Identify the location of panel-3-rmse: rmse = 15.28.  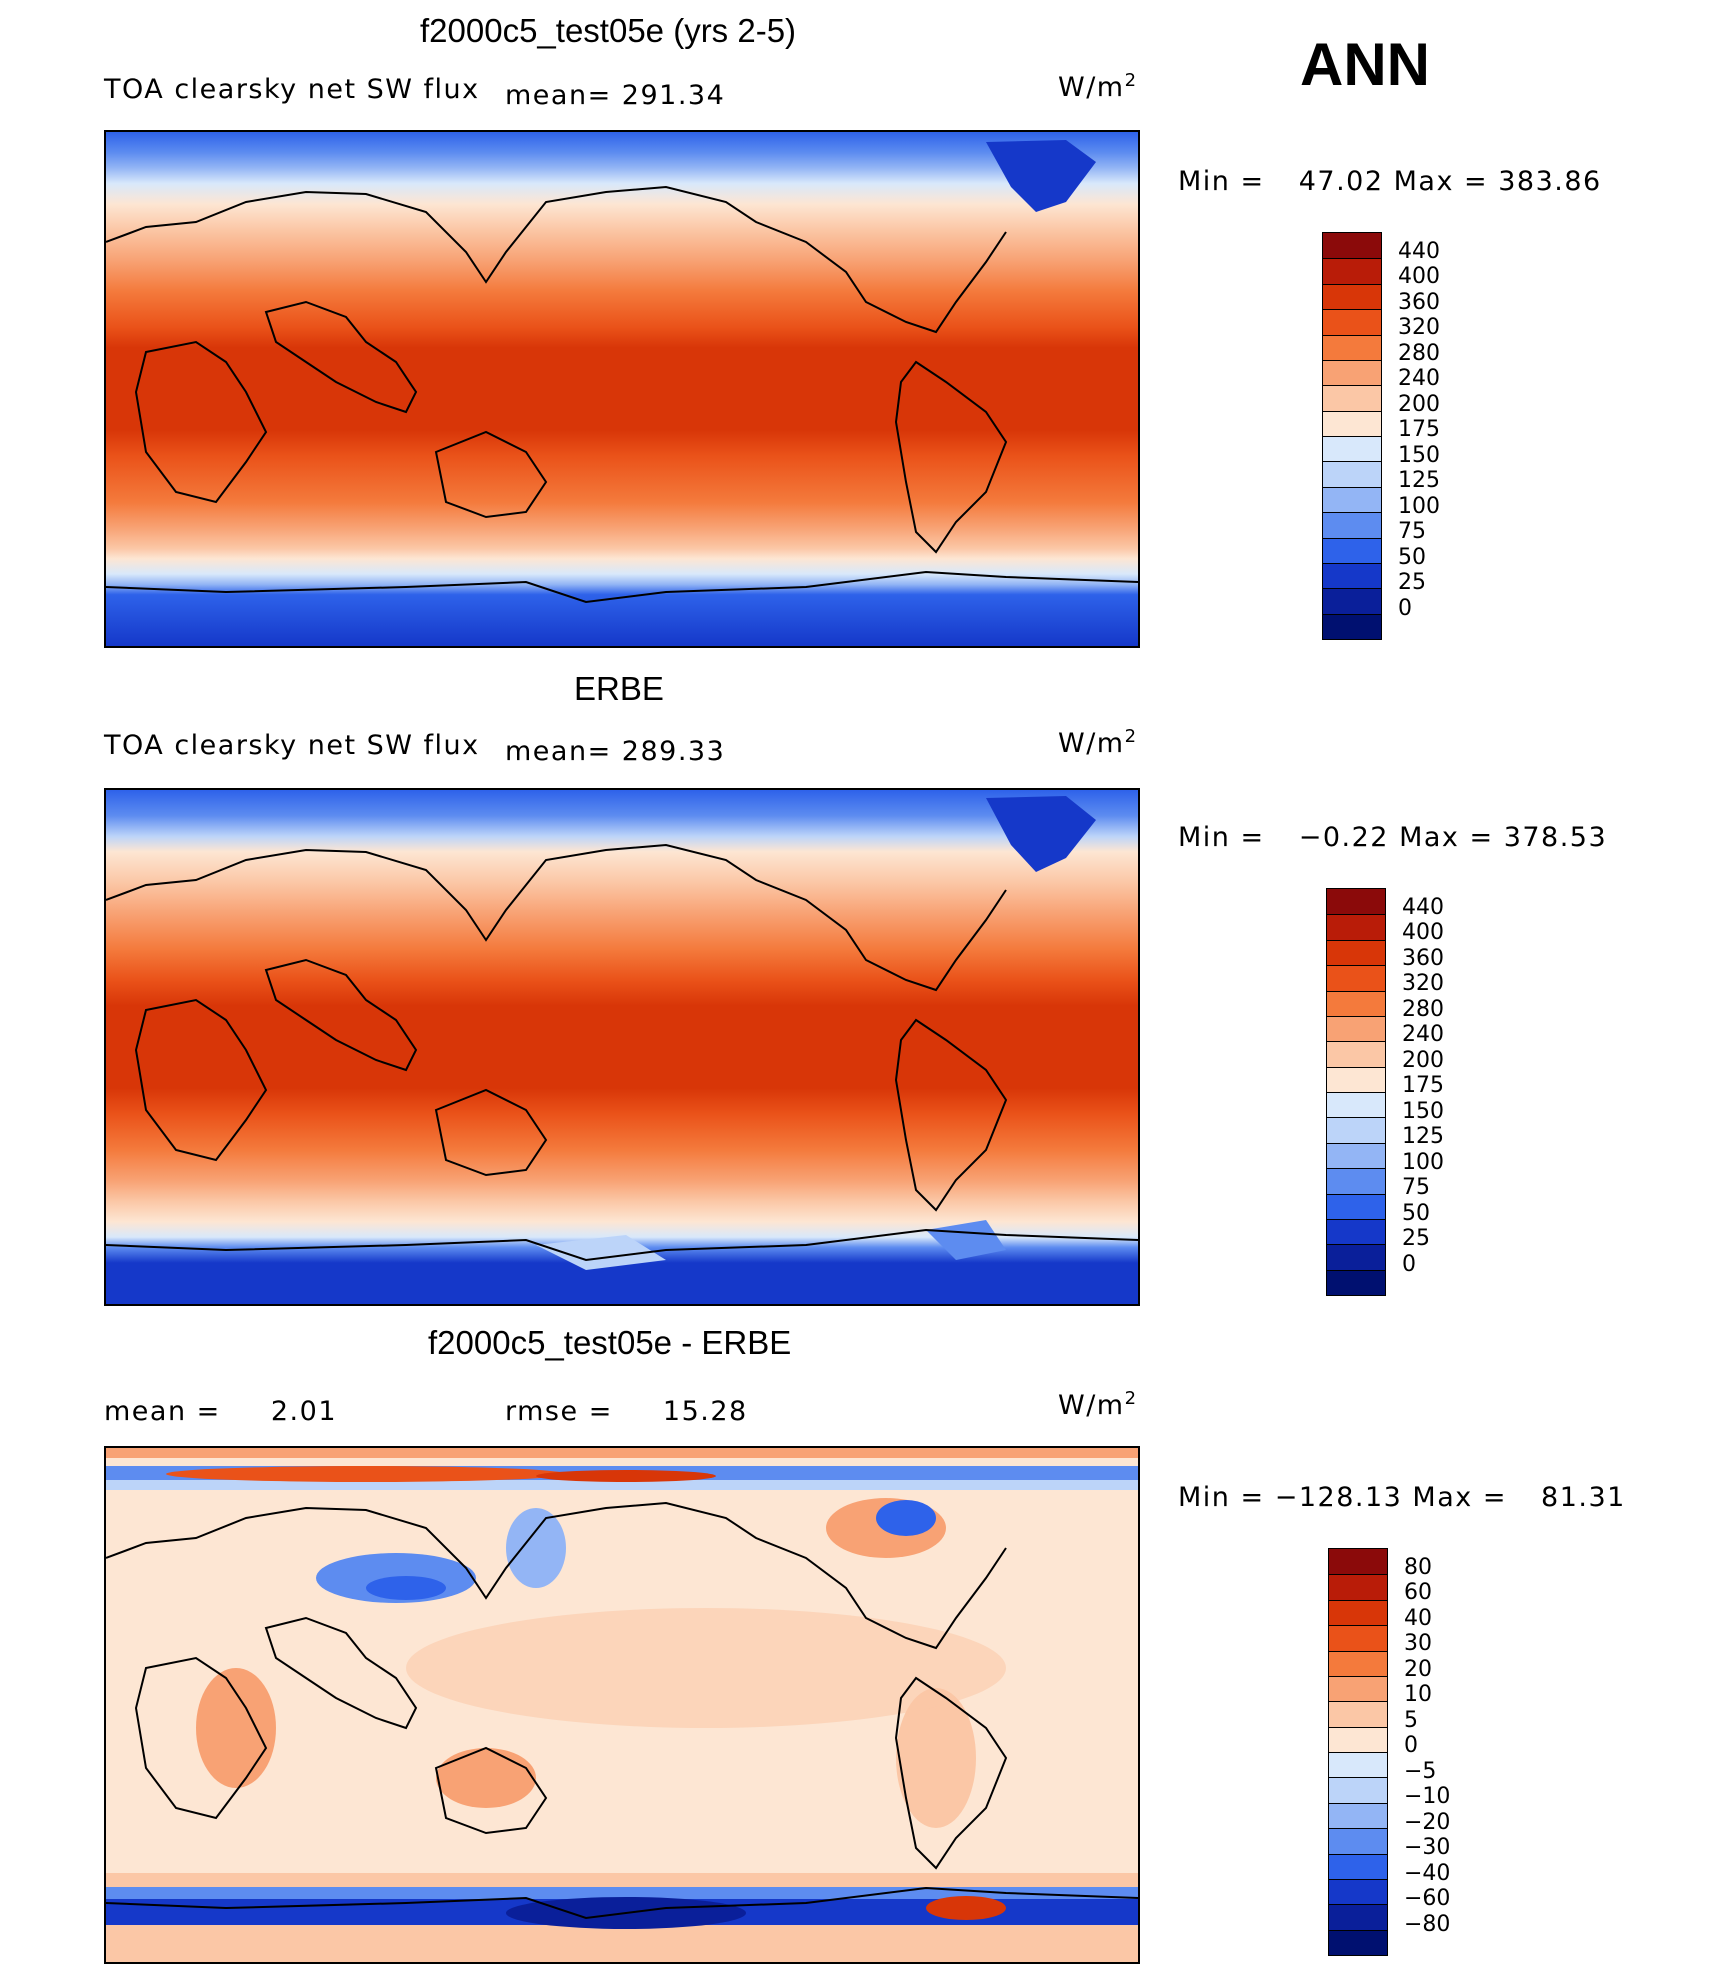
(626, 1411).